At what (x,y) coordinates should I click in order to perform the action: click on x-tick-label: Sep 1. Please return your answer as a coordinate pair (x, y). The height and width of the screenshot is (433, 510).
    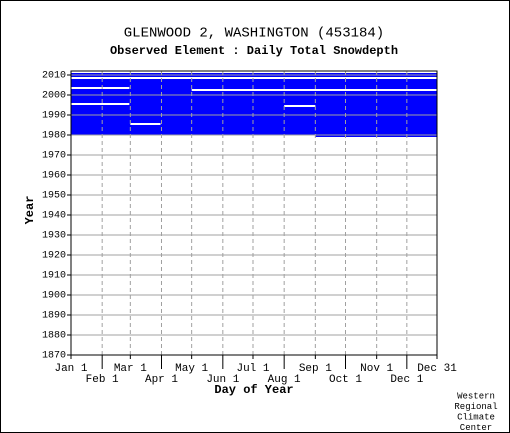
    Looking at the image, I should click on (315, 369).